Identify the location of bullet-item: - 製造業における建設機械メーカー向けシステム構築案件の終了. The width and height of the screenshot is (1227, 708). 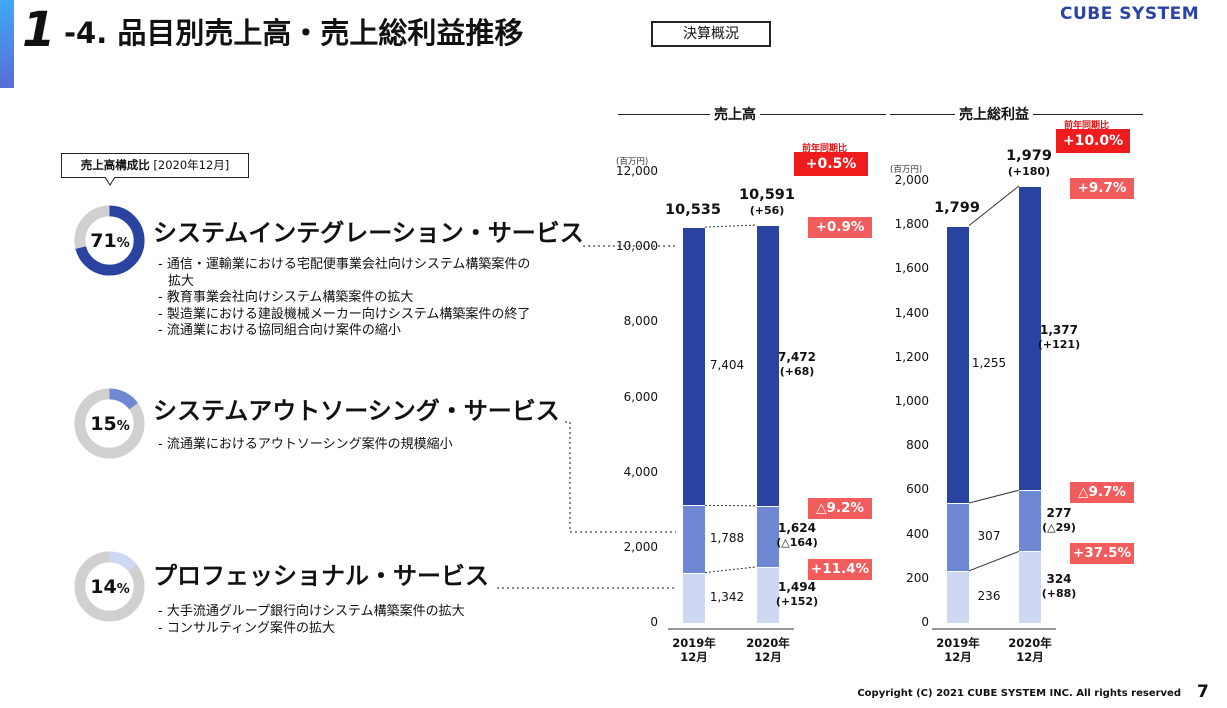
(344, 314).